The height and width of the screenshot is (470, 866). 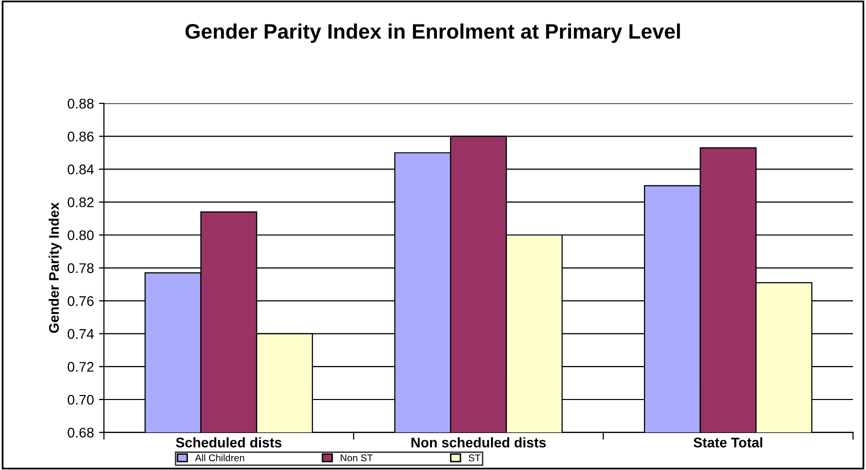 What do you see at coordinates (55, 267) in the screenshot?
I see `y-axis-title: Gender Parity Index` at bounding box center [55, 267].